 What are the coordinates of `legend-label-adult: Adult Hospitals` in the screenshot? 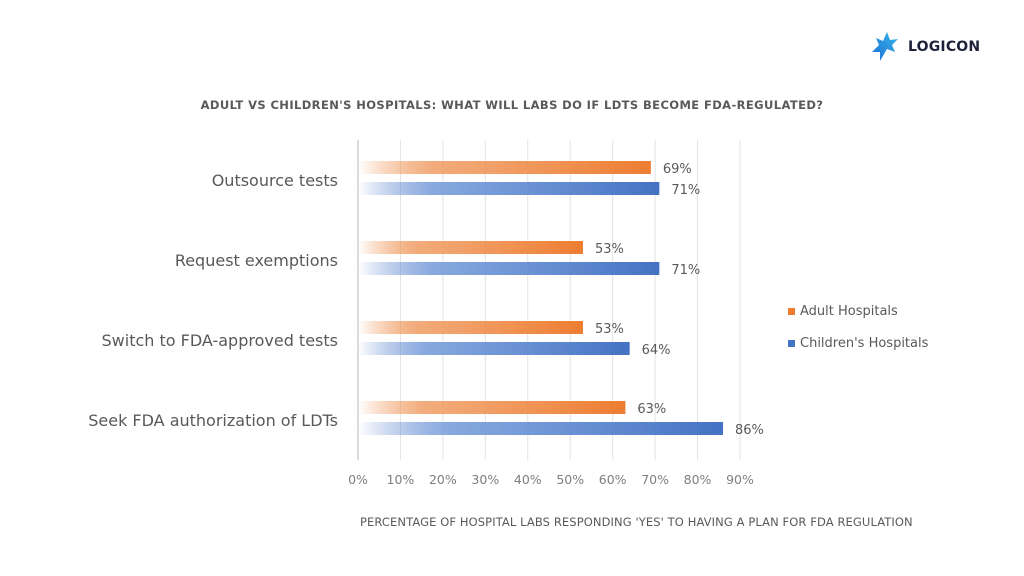 It's located at (849, 311).